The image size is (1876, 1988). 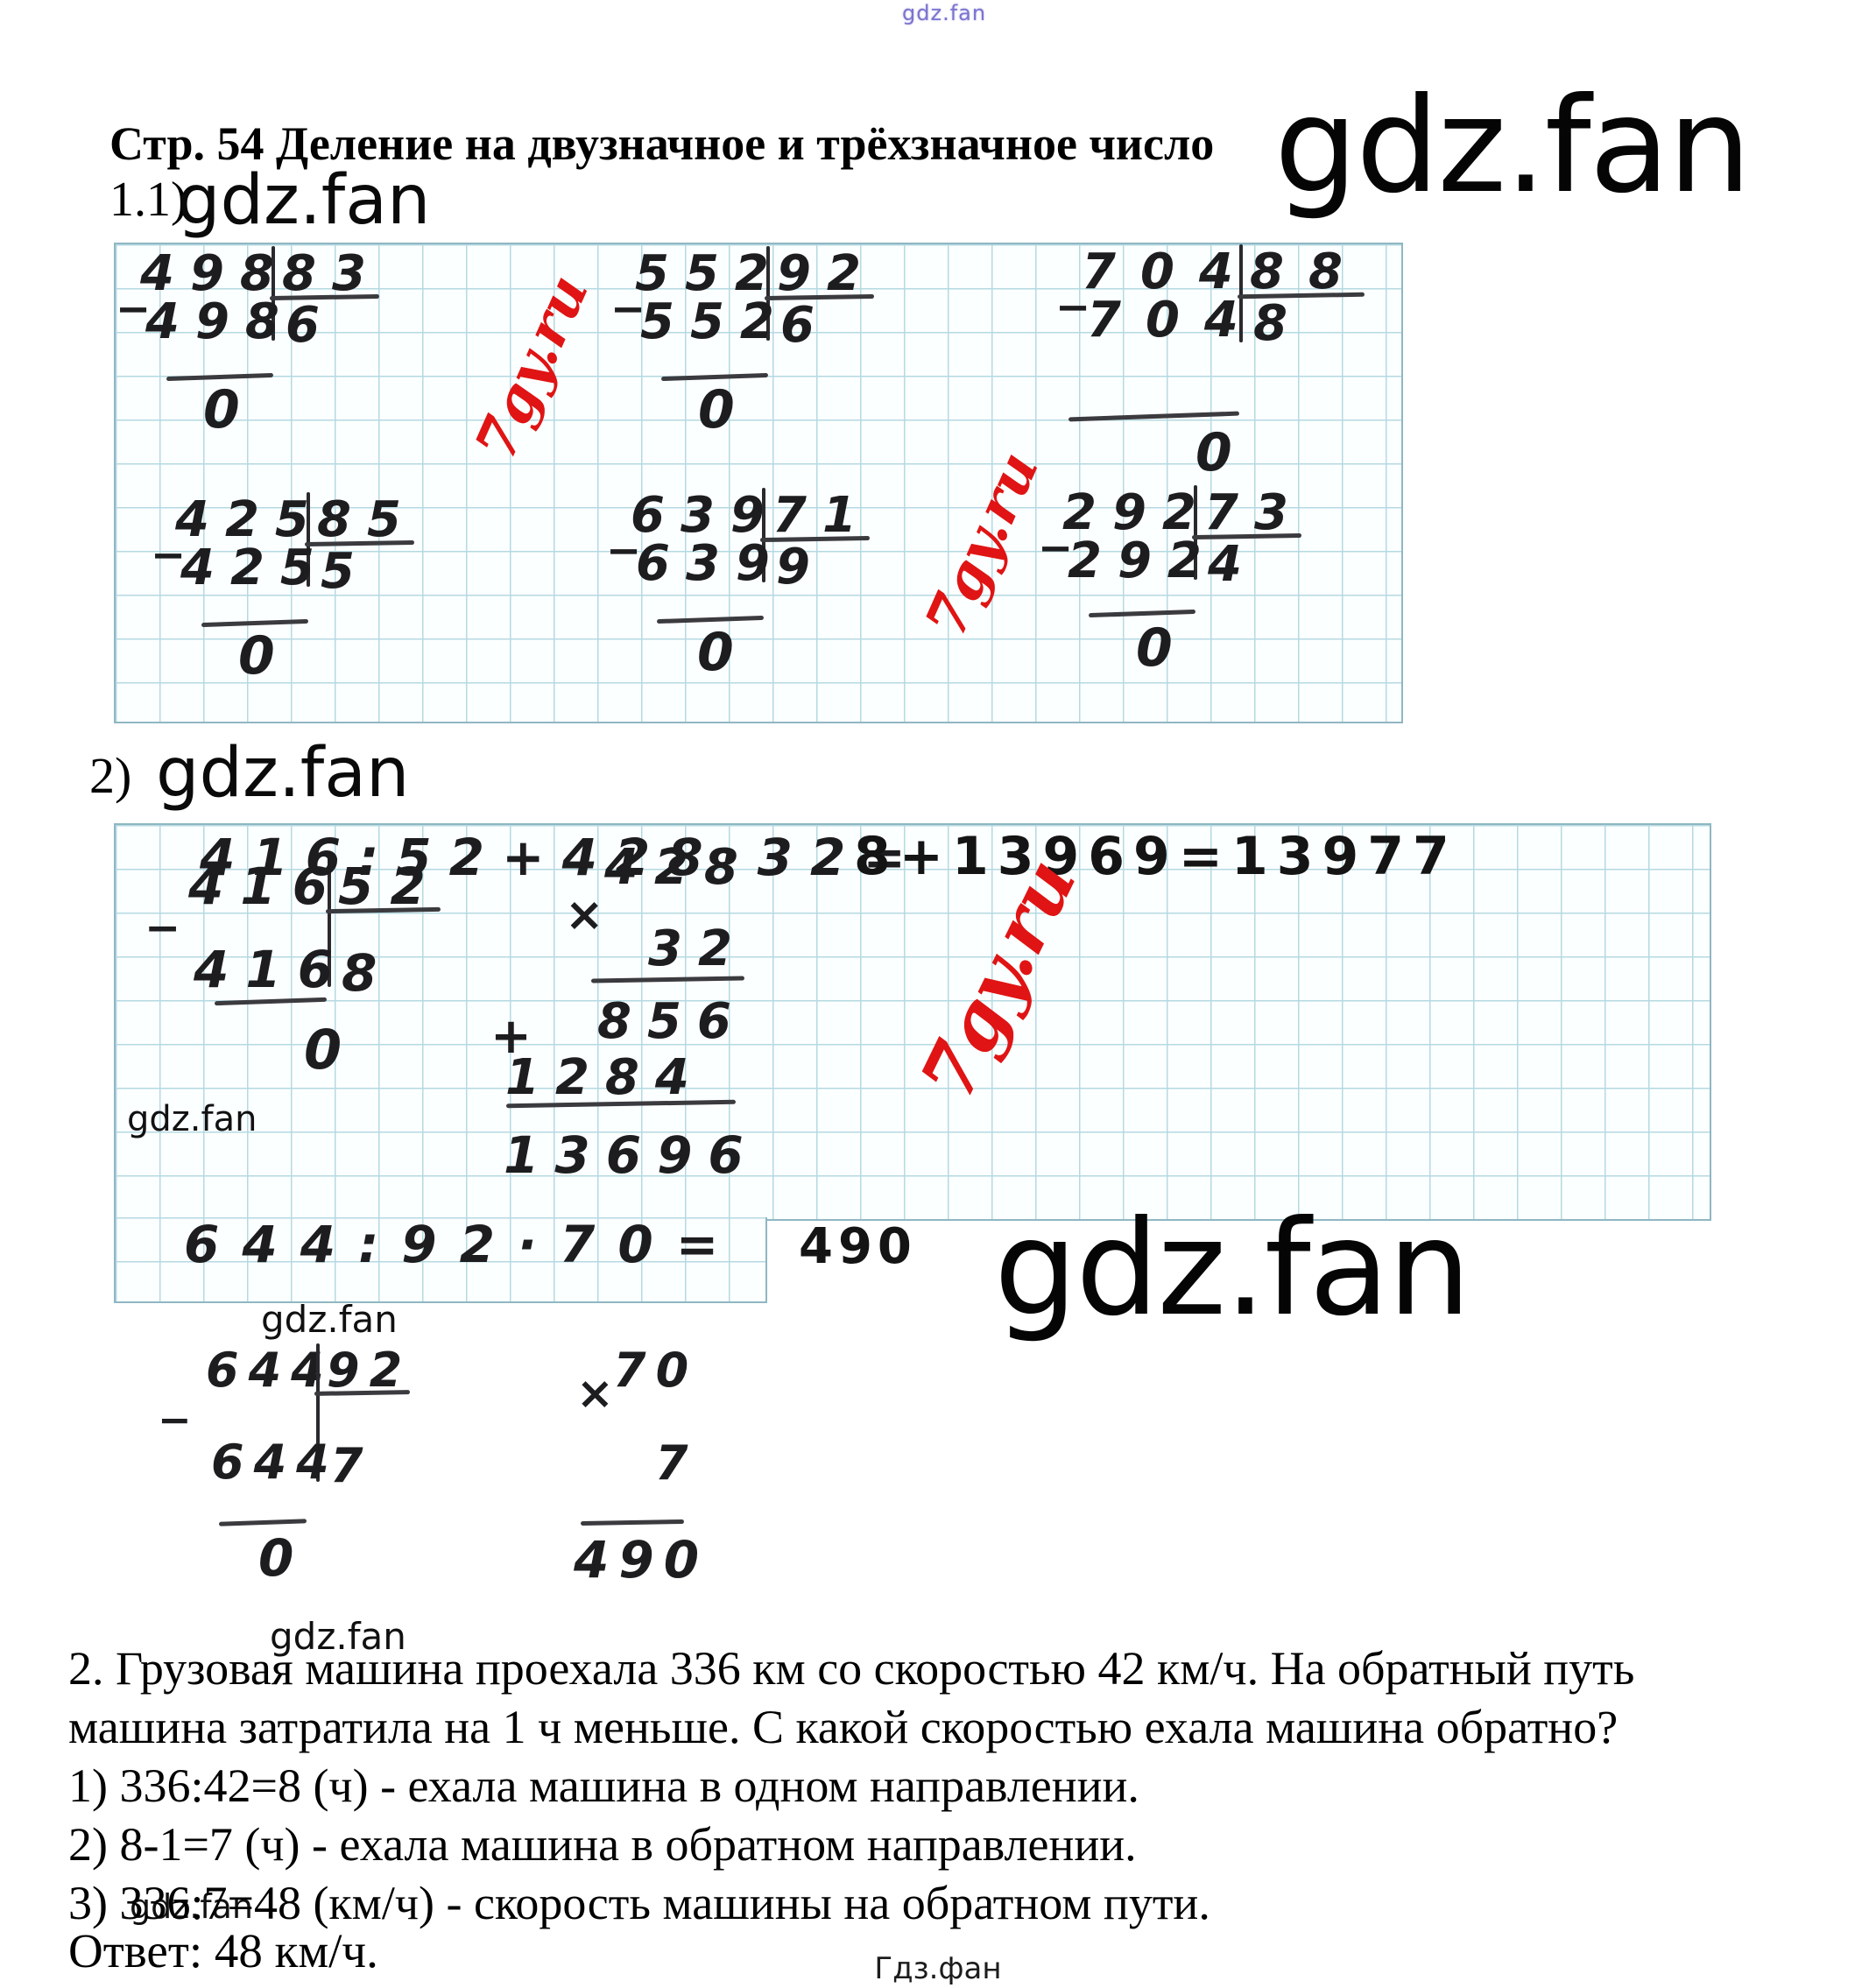 What do you see at coordinates (175, 1419) in the screenshot?
I see `div-644-92-minus: −` at bounding box center [175, 1419].